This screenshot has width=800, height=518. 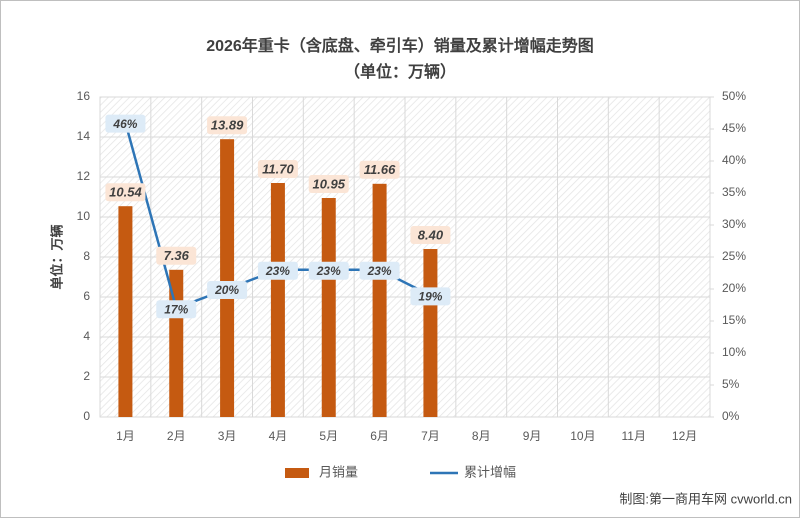 What do you see at coordinates (734, 128) in the screenshot?
I see `y2-tick-label: 45%` at bounding box center [734, 128].